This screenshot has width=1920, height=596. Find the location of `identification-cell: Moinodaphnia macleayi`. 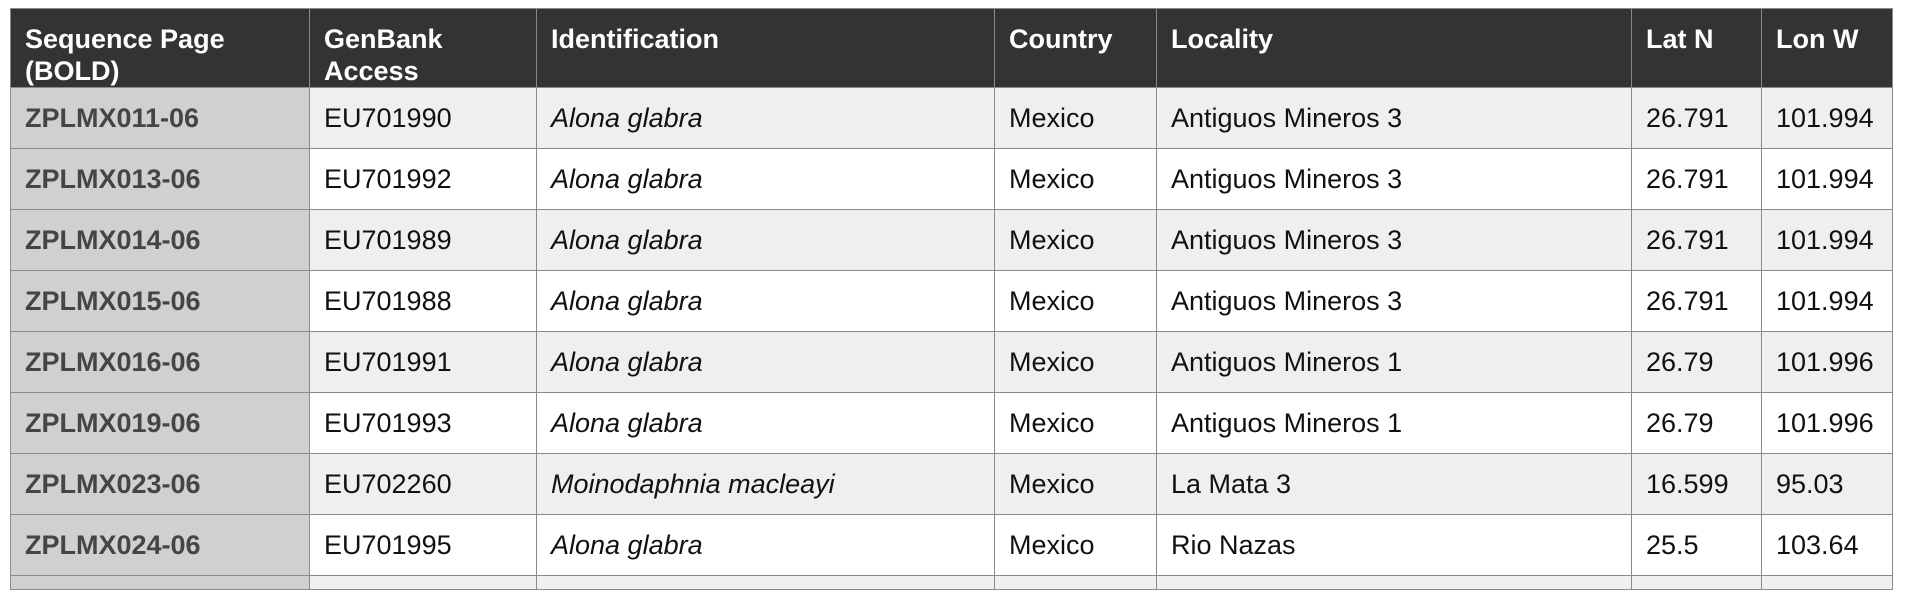

identification-cell: Moinodaphnia macleayi is located at coordinates (765, 484).